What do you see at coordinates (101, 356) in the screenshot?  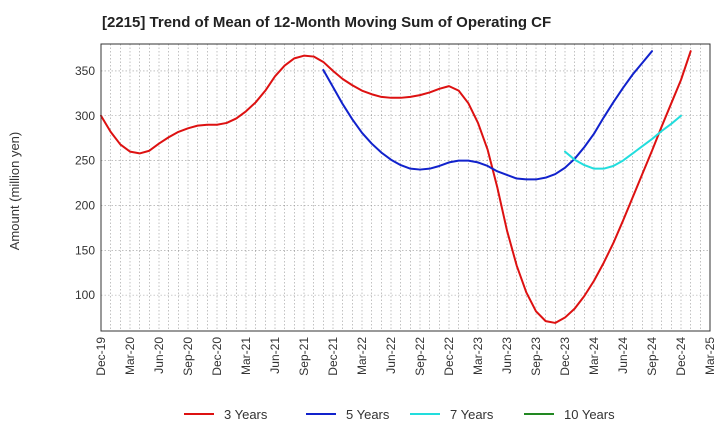 I see `x-tick-label: Dec-19` at bounding box center [101, 356].